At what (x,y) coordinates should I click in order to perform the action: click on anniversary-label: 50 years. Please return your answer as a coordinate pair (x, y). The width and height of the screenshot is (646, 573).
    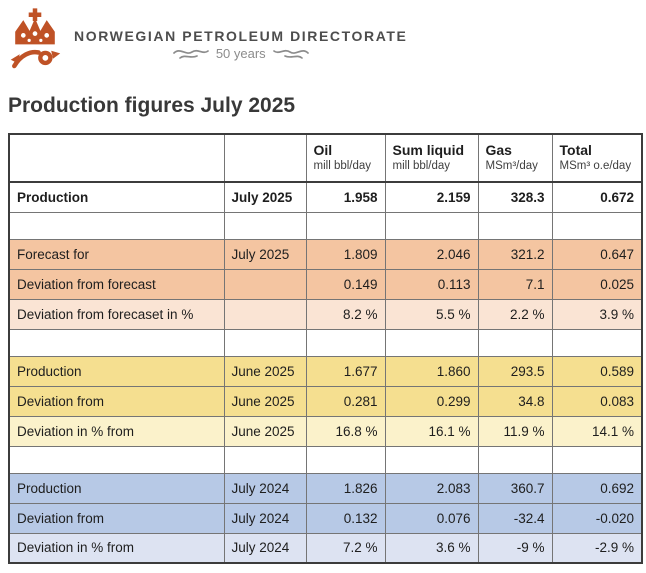
    Looking at the image, I should click on (240, 53).